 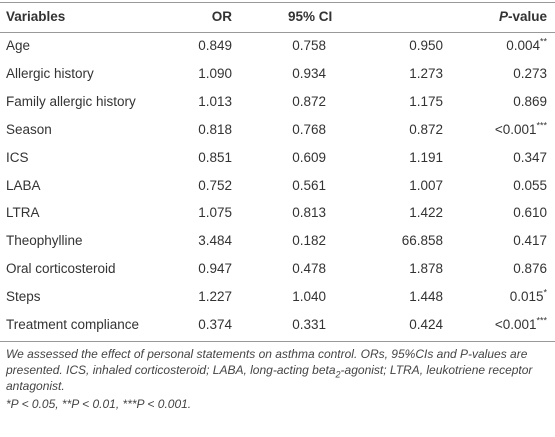 I want to click on p-value: 0.869, so click(x=530, y=101).